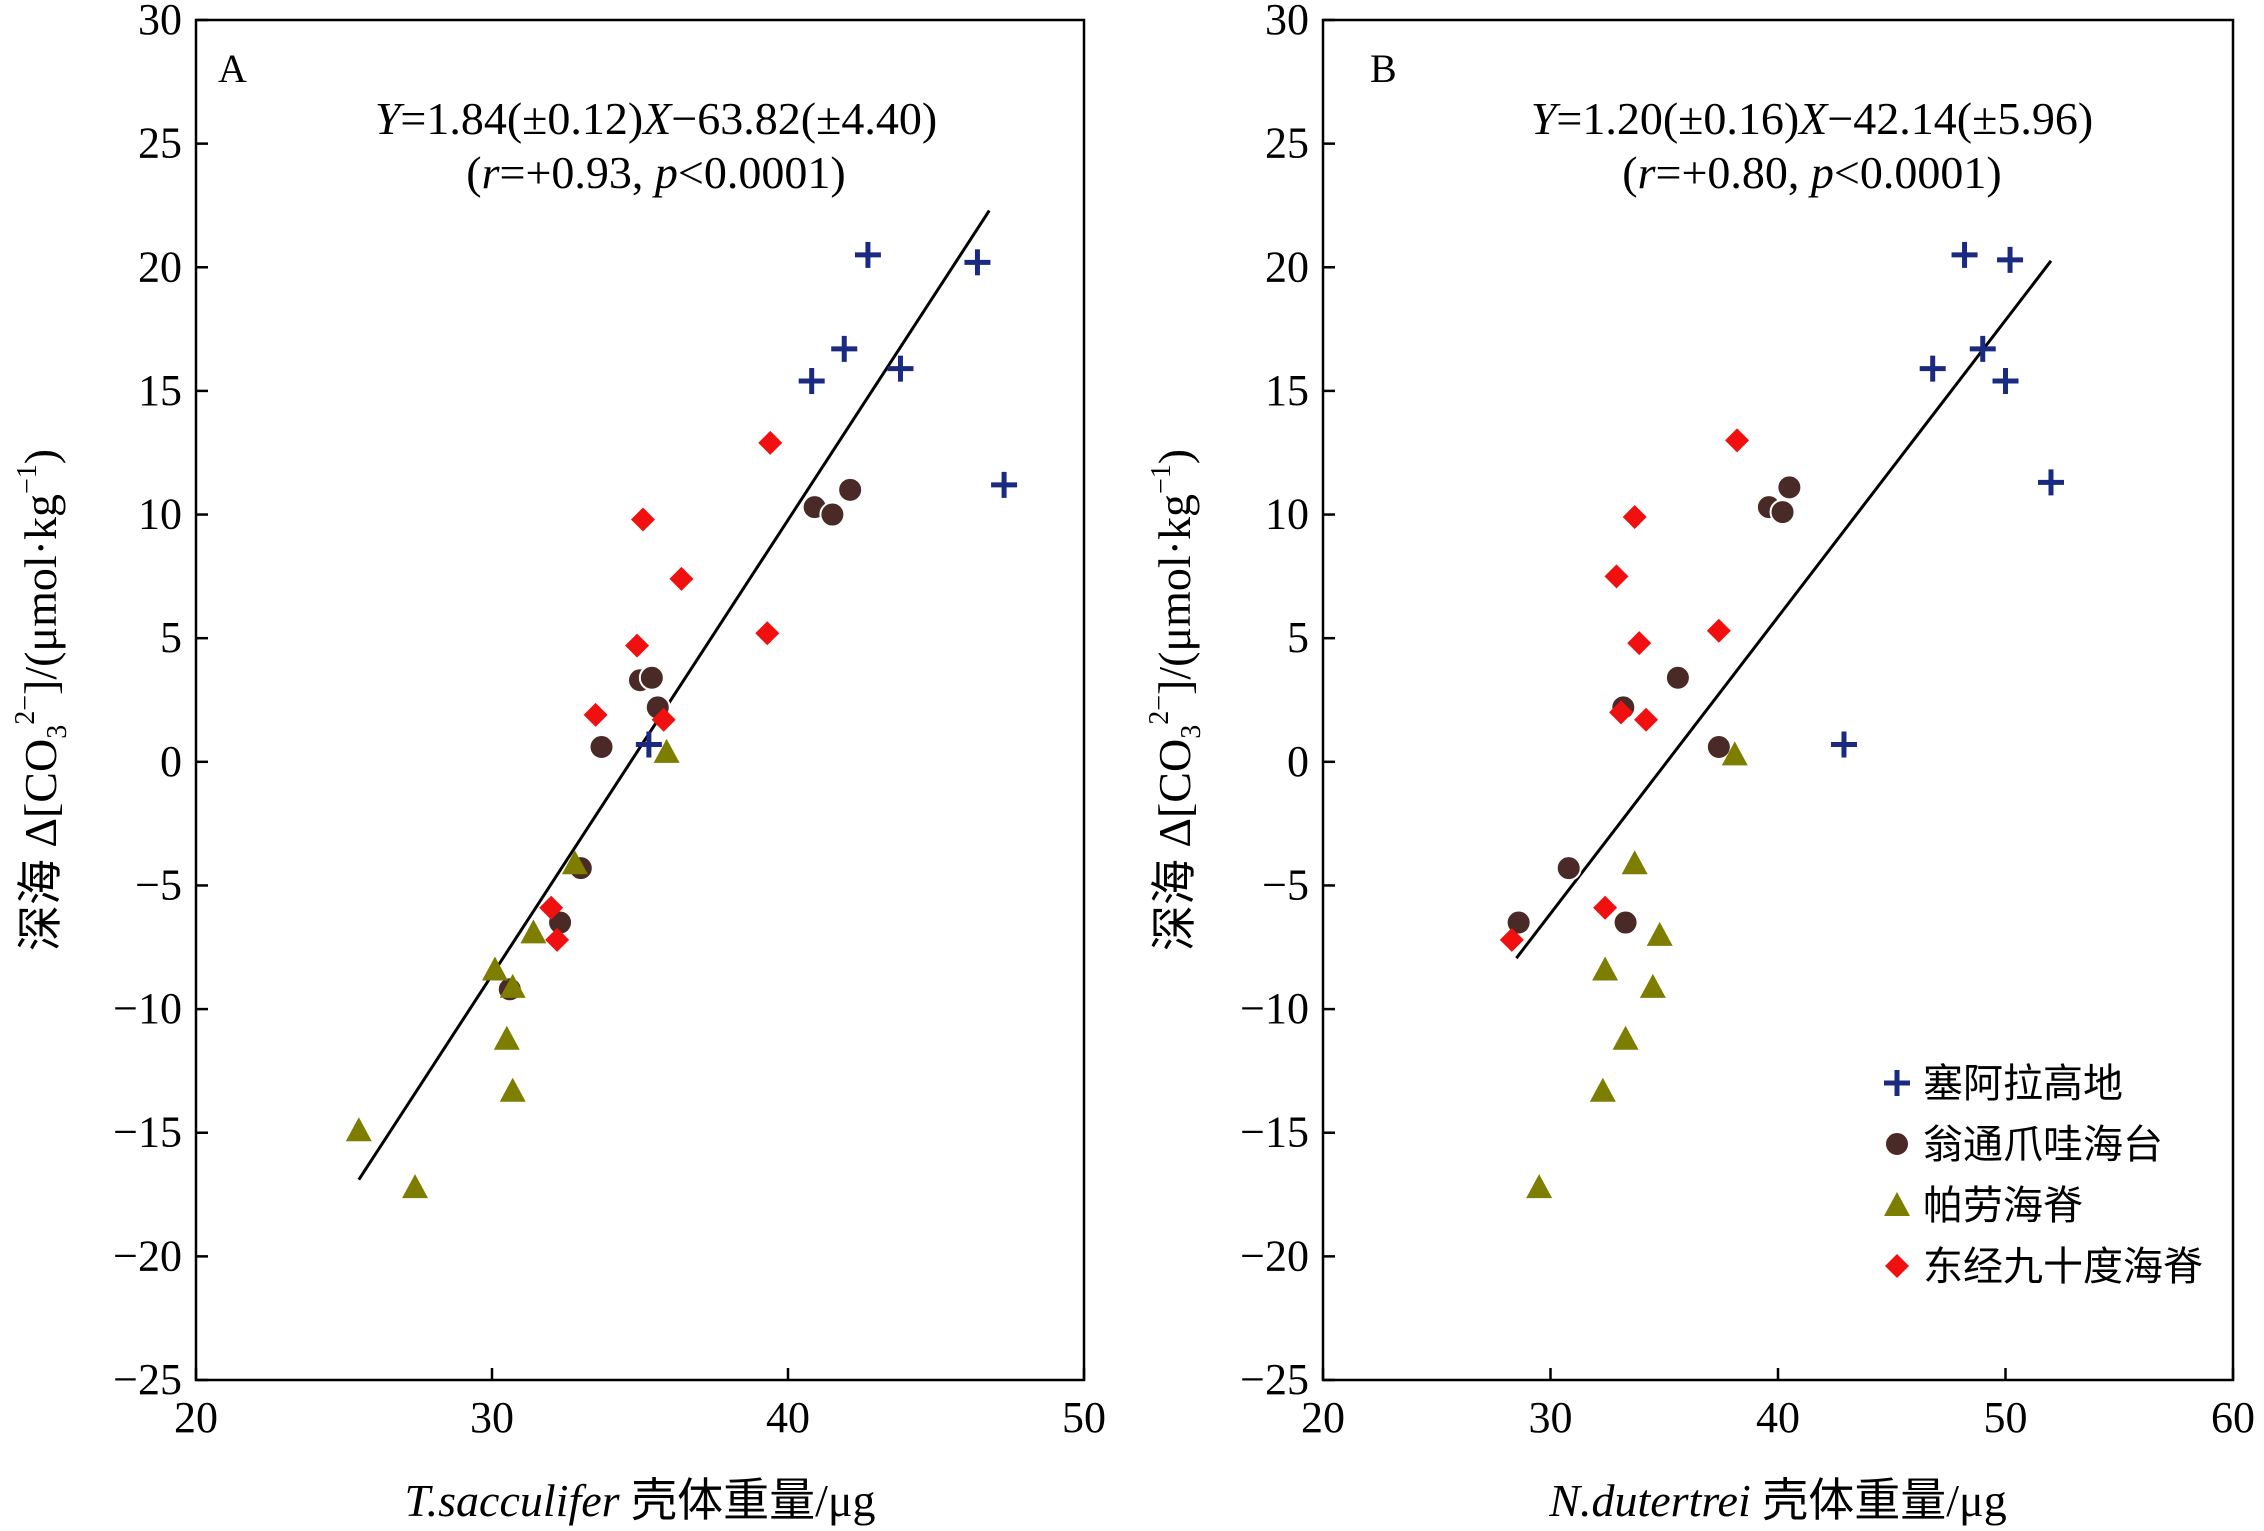 The width and height of the screenshot is (2264, 1531). Describe the element at coordinates (2043, 1144) in the screenshot. I see `legend-label: 翁通爪哇海台` at that location.